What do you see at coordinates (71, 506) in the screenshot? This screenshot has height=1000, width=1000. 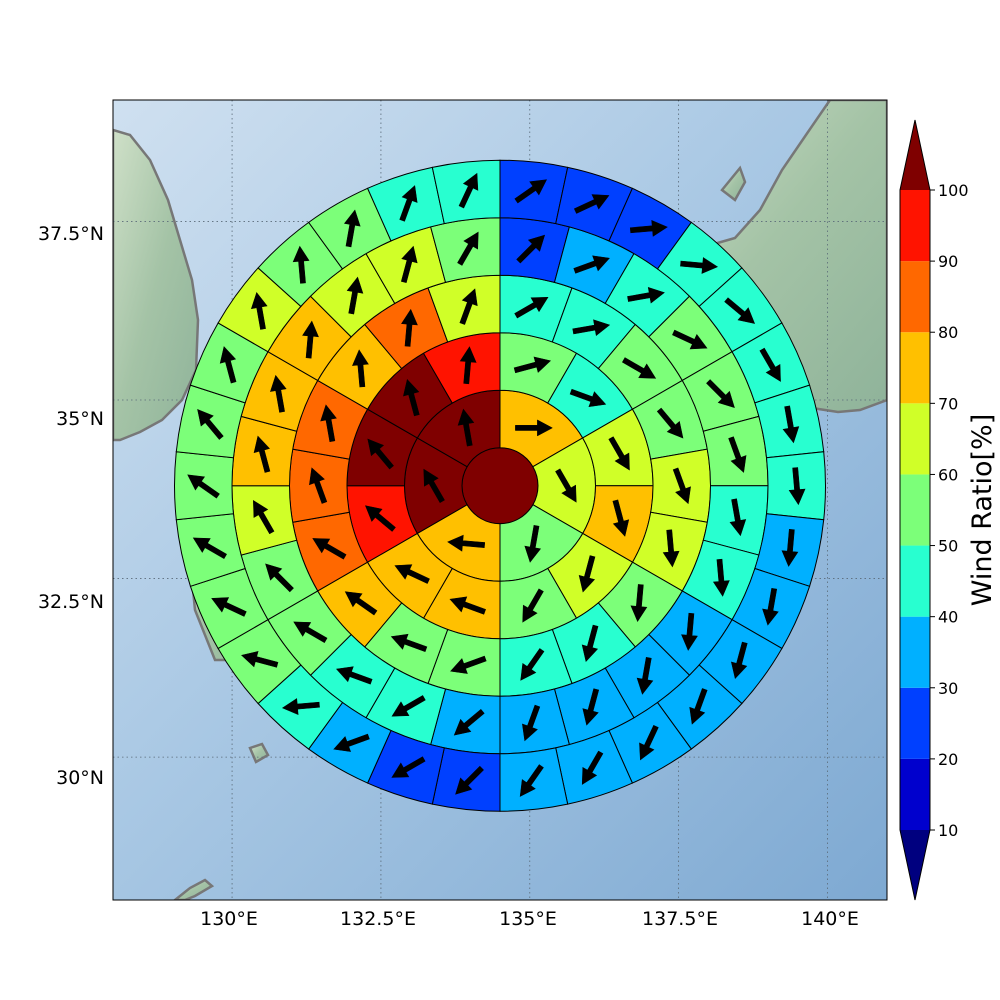 I see `latitude-tick-labels: 37.5°N 35°N 32.5°N 30°N` at bounding box center [71, 506].